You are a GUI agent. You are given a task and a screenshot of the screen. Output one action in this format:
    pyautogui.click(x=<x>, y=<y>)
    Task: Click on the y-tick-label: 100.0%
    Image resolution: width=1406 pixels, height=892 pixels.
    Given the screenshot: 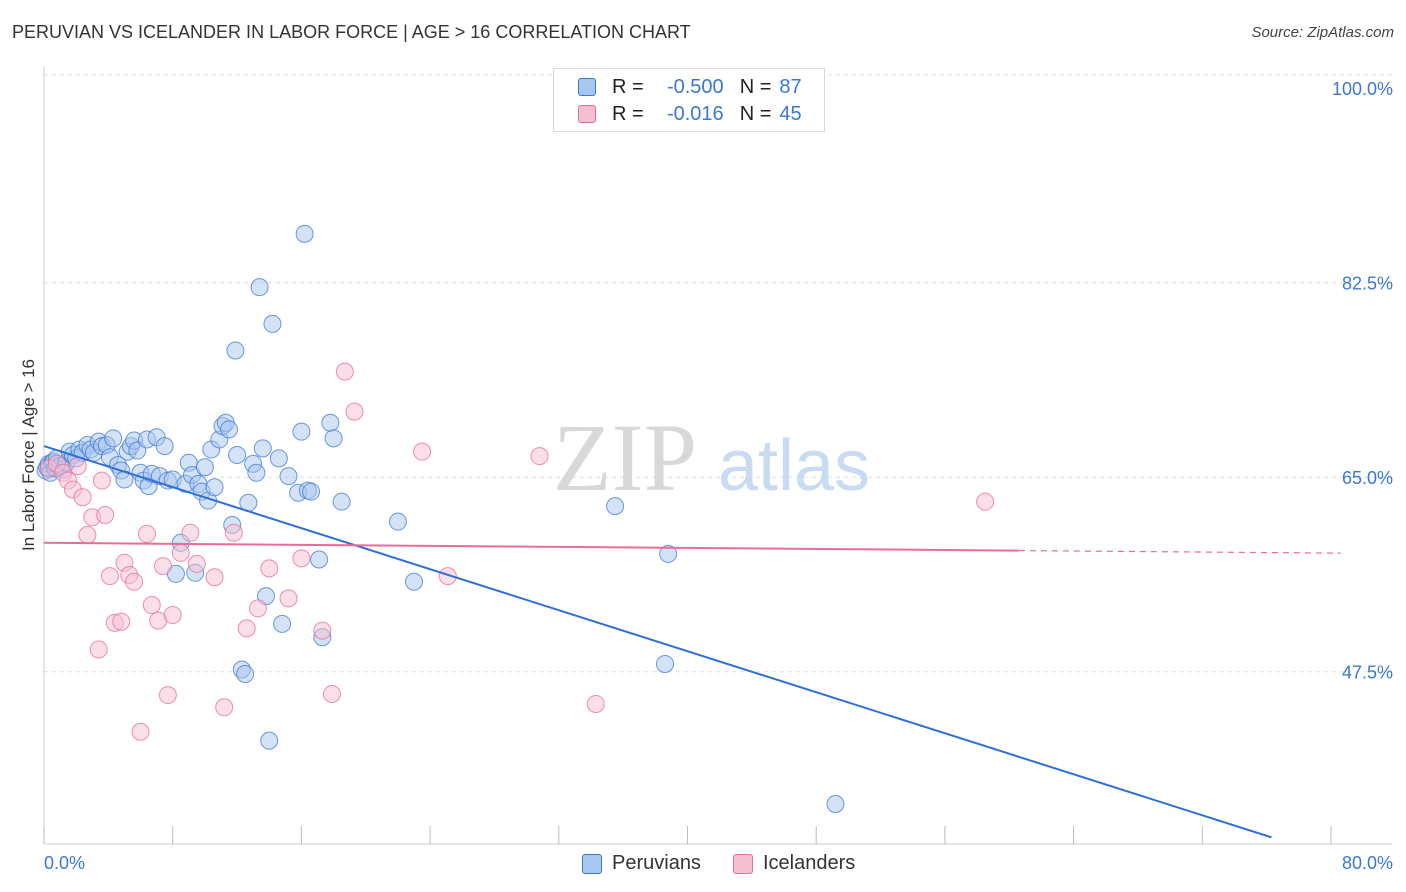 What is the action you would take?
    pyautogui.click(x=1362, y=89)
    